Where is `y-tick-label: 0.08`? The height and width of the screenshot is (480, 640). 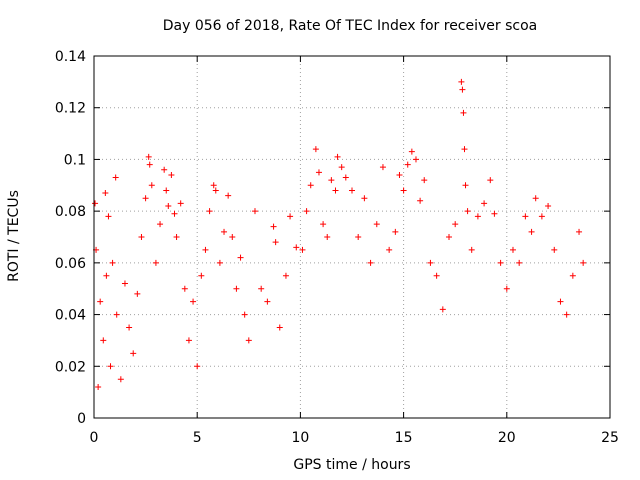 y-tick-label: 0.08 is located at coordinates (70, 212).